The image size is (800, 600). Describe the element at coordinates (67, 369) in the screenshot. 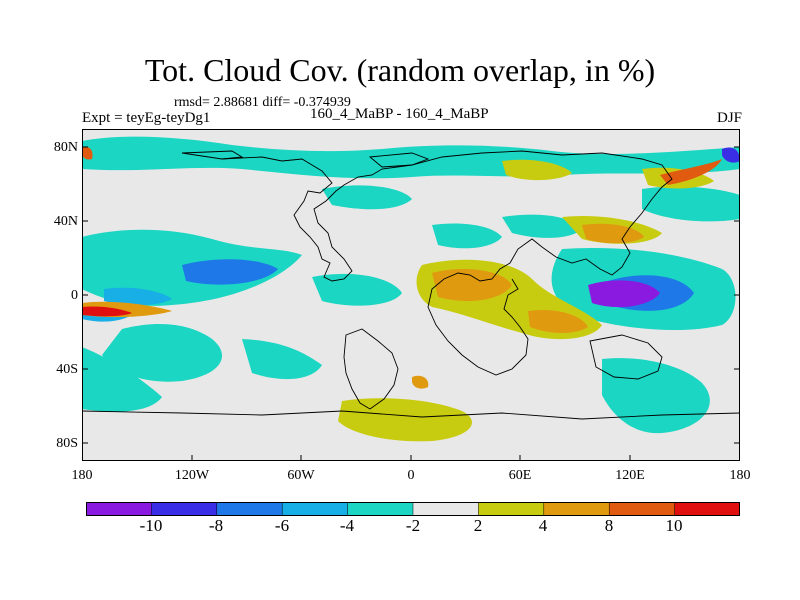

I see `lat-label-40s: 40S` at that location.